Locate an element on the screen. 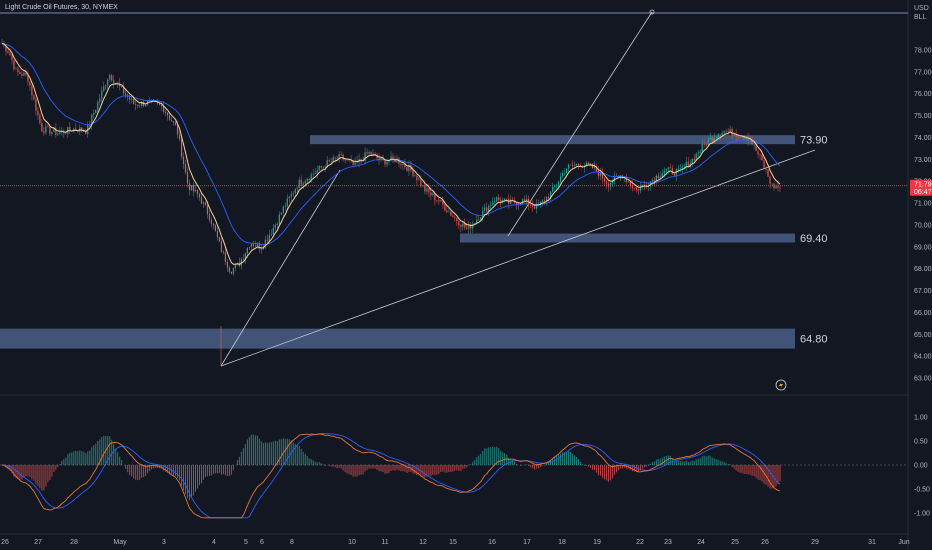 The height and width of the screenshot is (550, 932). time-tick-label: 18 is located at coordinates (562, 542).